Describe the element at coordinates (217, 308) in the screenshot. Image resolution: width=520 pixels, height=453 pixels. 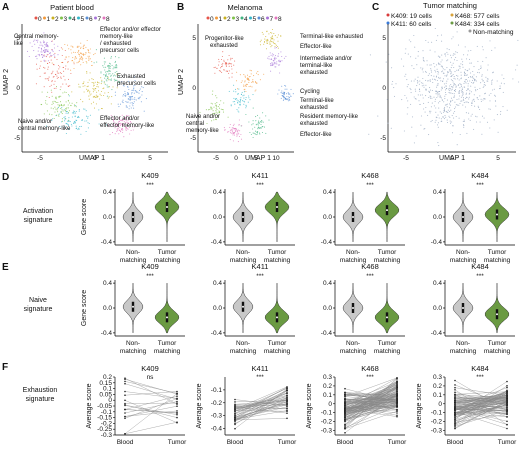
I see `y-tick-label: 0.0` at that location.